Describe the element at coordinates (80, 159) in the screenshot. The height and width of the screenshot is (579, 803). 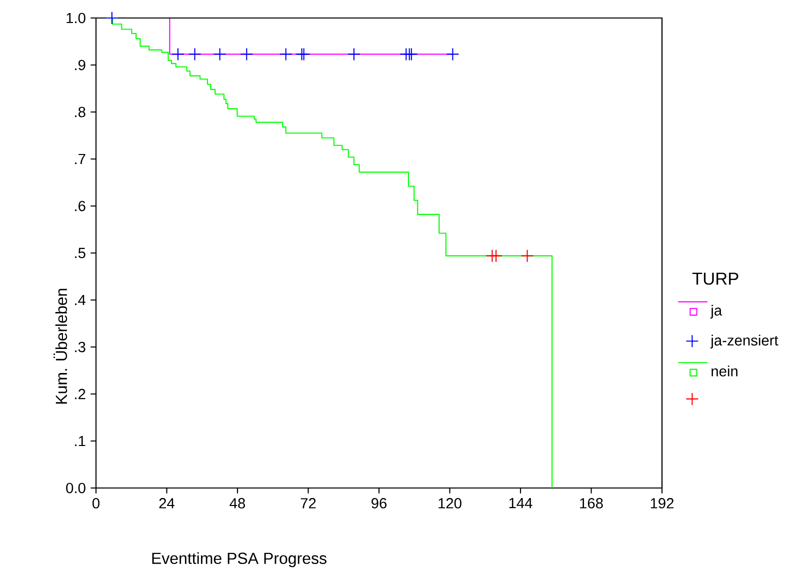
I see `y-tick-label: .7` at that location.